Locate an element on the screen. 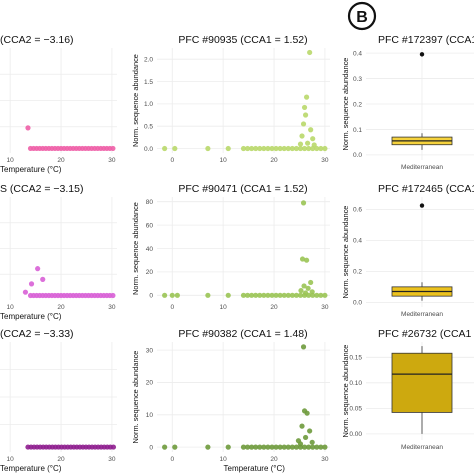 Image resolution: width=474 pixels, height=474 pixels. y-tick-label: 0.1 is located at coordinates (357, 130).